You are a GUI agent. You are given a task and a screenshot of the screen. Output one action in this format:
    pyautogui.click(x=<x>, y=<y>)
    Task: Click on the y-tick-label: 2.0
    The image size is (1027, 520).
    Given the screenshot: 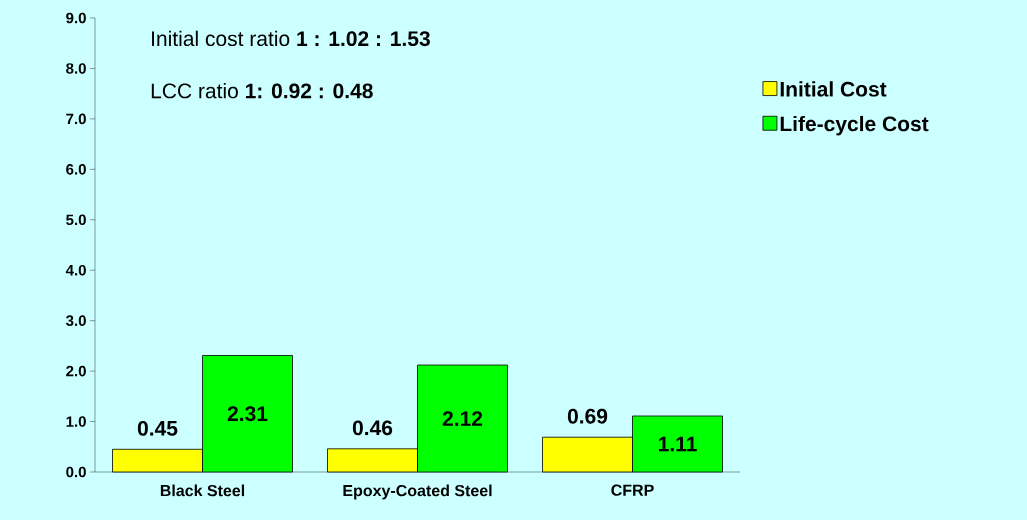 What is the action you would take?
    pyautogui.click(x=76, y=371)
    